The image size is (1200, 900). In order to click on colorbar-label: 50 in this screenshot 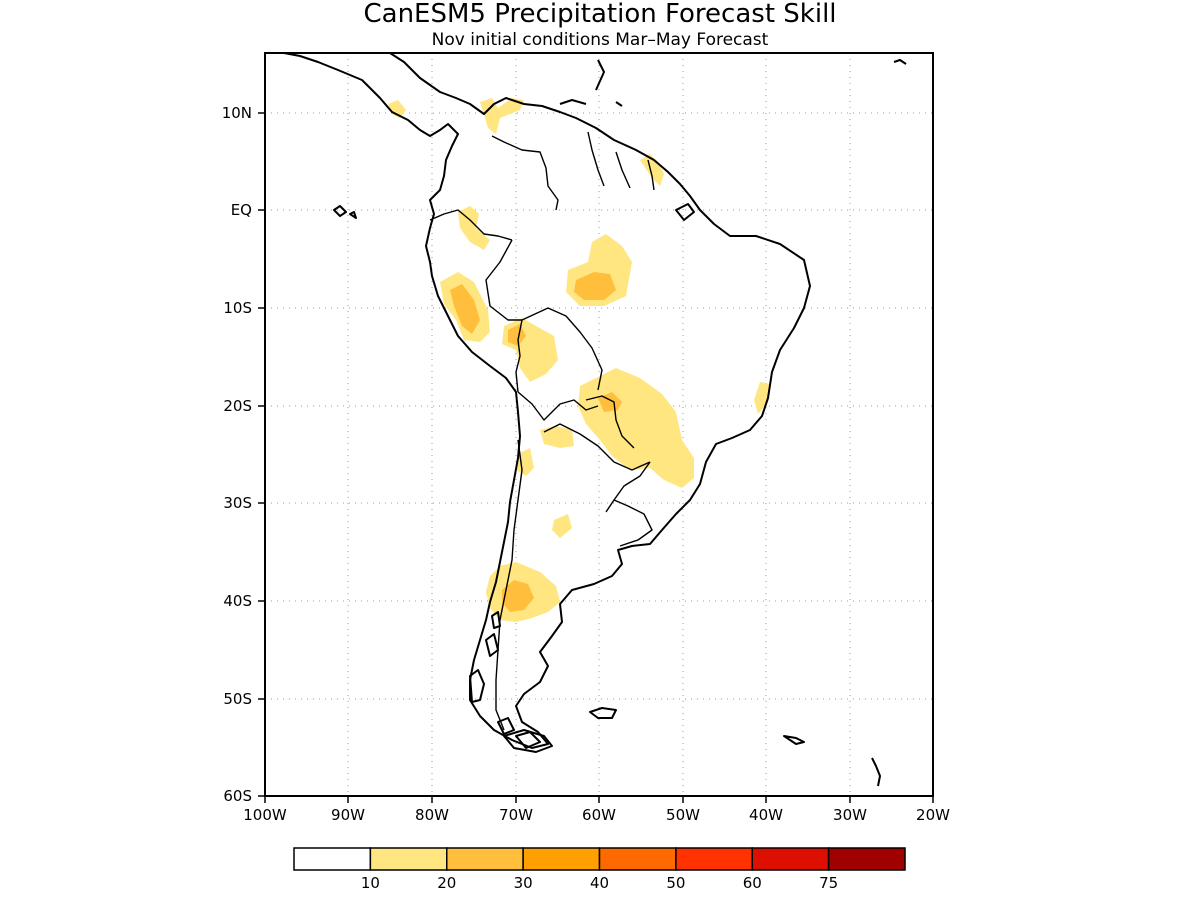, I will do `click(675, 883)`.